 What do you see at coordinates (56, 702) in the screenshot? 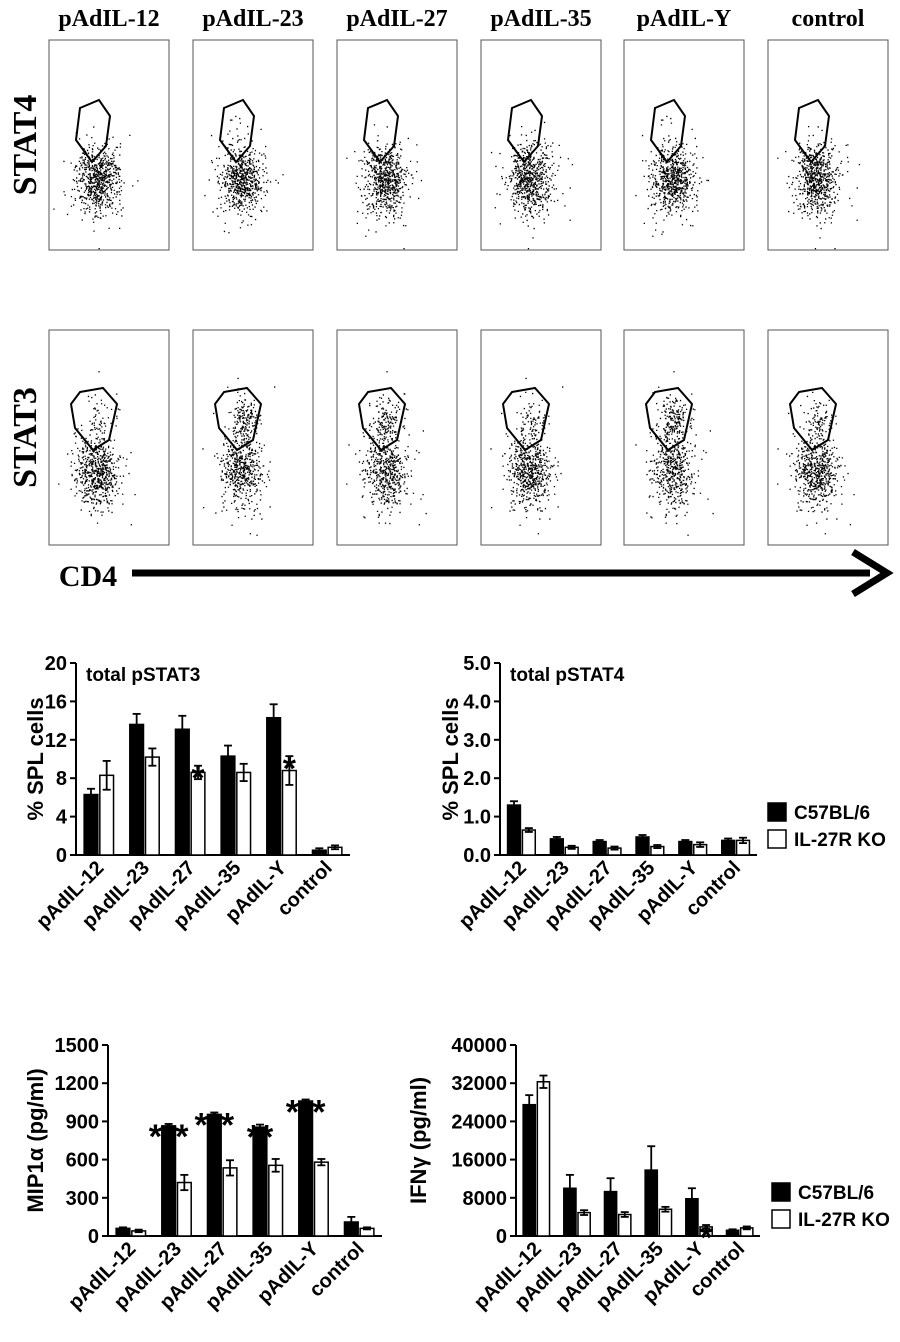
I see `y-tick-label: 16` at bounding box center [56, 702].